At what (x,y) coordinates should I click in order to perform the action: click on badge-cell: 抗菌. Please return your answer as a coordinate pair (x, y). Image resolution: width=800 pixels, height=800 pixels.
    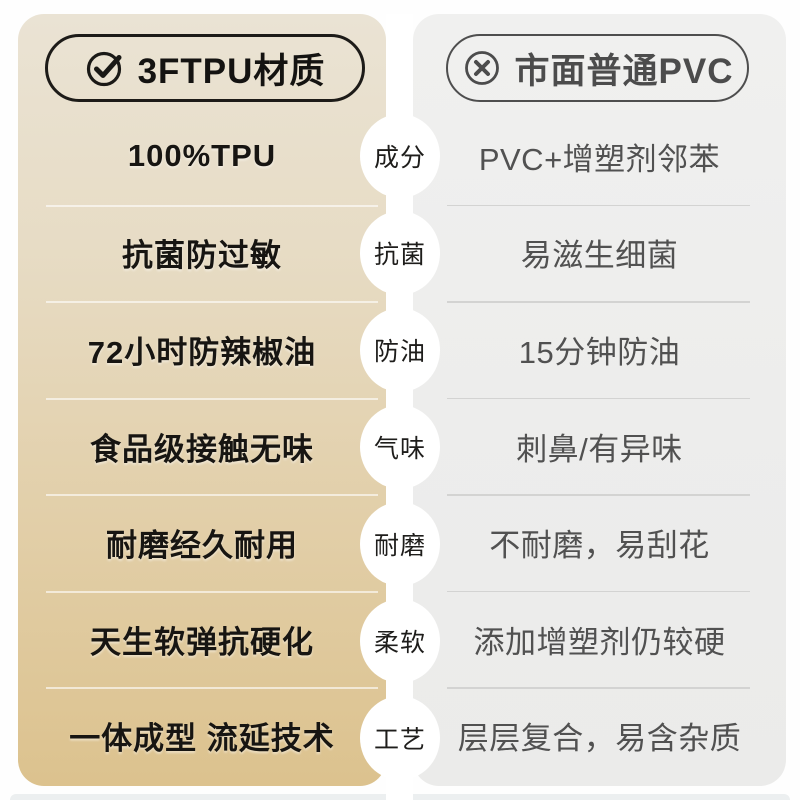
    Looking at the image, I should click on (400, 253).